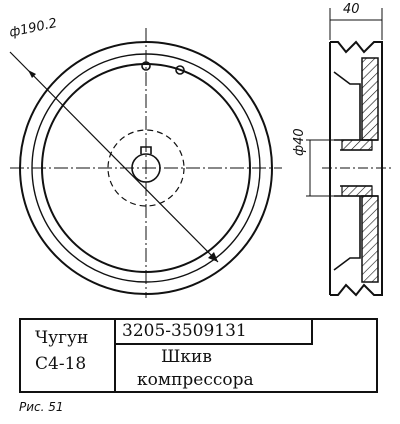 Image resolution: width=400 pixels, height=424 pixels. I want to click on rim-hatch-top, so click(370, 99).